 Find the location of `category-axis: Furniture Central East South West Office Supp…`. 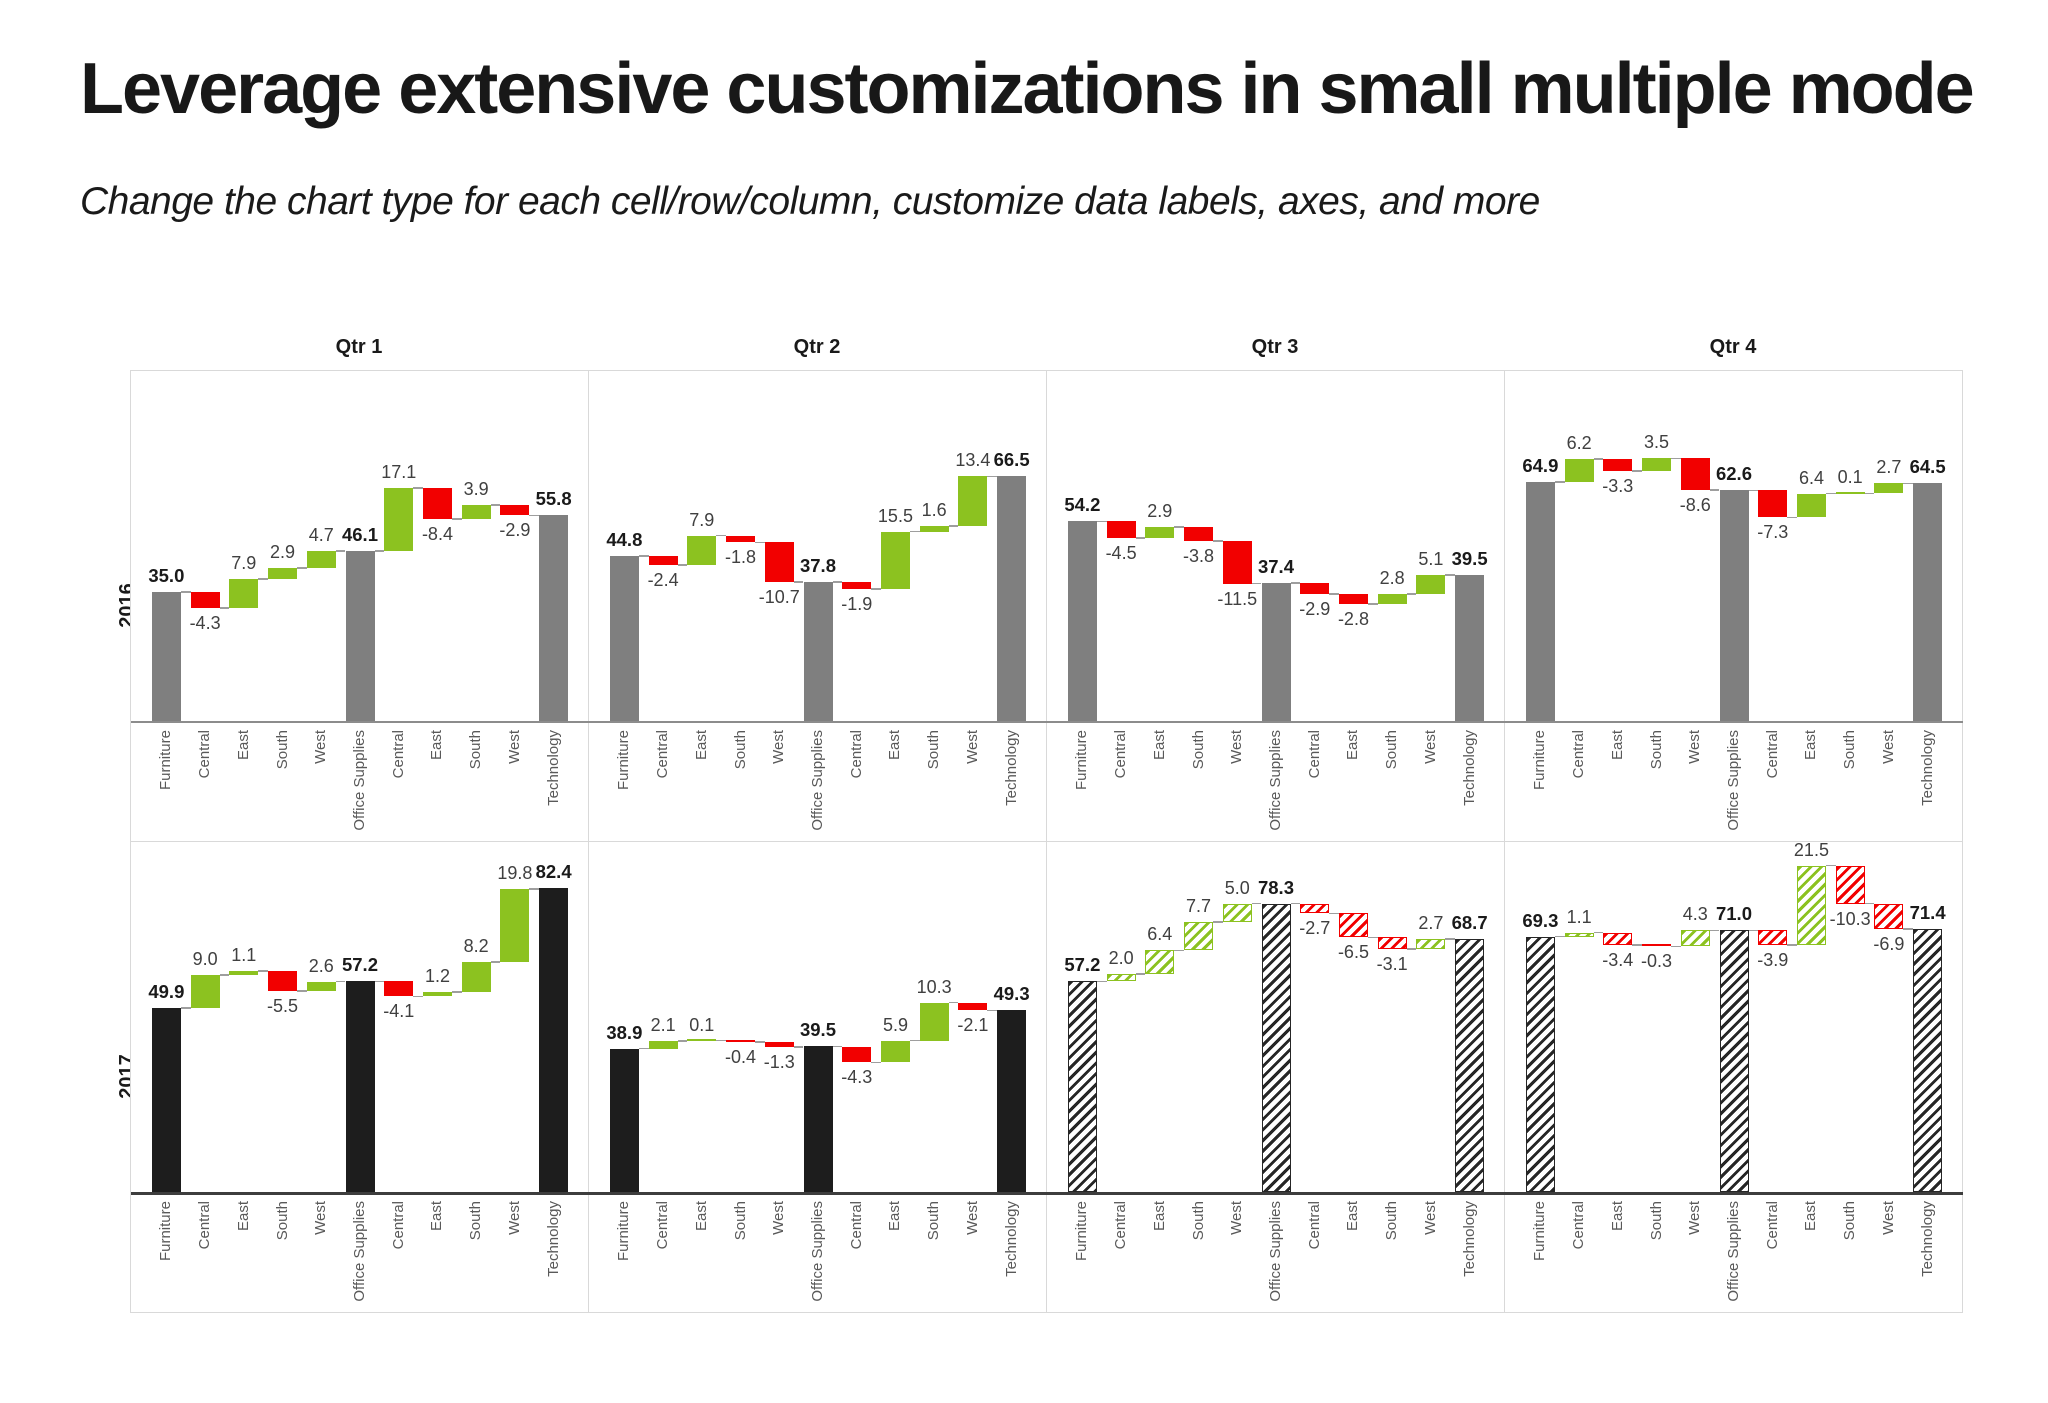

category-axis: Furniture Central East South West Office Supp… is located at coordinates (818, 781).